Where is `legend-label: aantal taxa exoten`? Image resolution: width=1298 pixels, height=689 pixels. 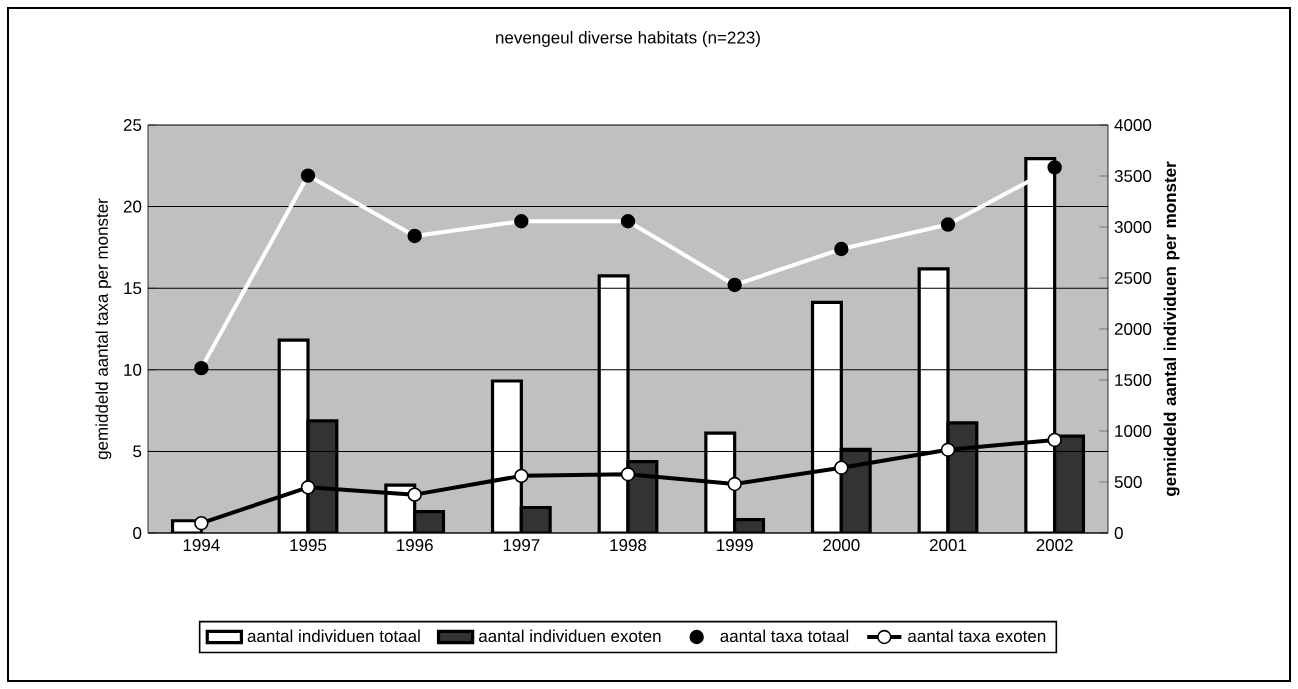 legend-label: aantal taxa exoten is located at coordinates (977, 636).